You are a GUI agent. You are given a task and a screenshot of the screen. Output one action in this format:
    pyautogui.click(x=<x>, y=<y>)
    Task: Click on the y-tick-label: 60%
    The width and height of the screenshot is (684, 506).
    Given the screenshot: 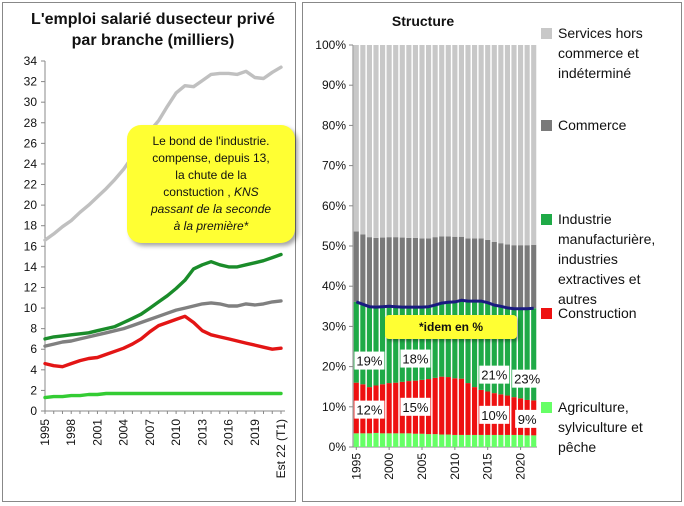 What is the action you would take?
    pyautogui.click(x=334, y=206)
    